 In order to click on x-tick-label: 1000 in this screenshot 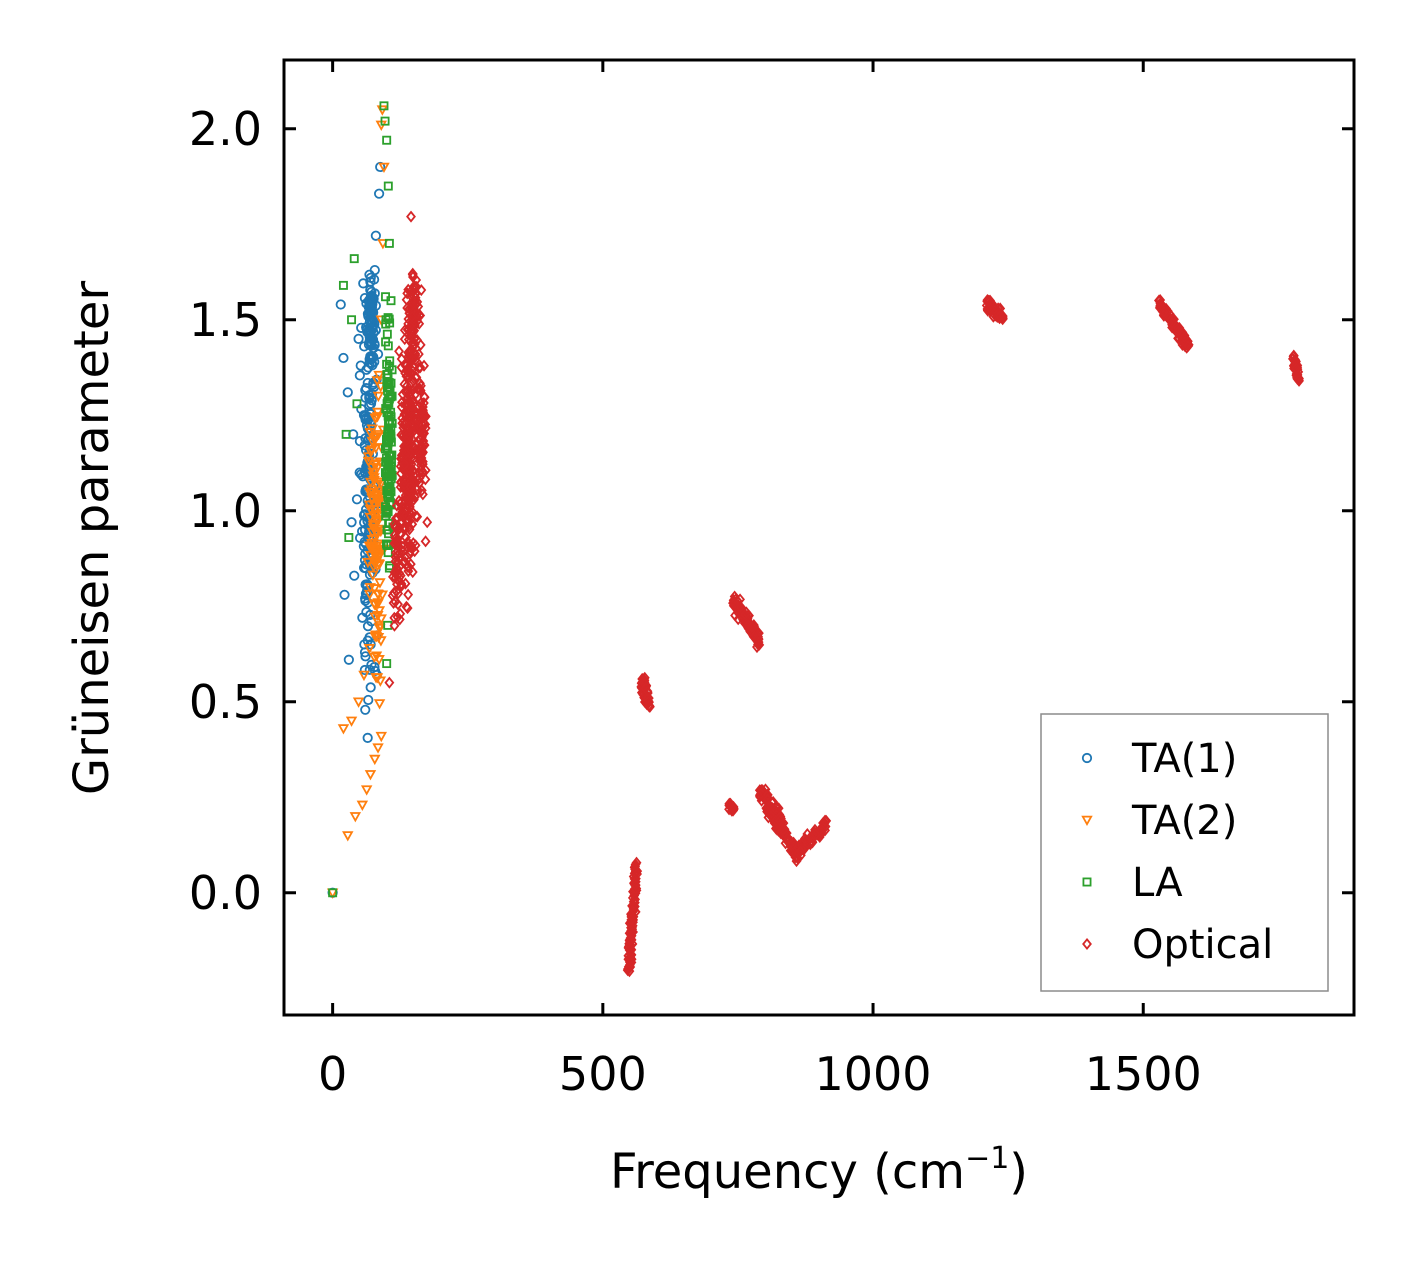, I will do `click(873, 1074)`.